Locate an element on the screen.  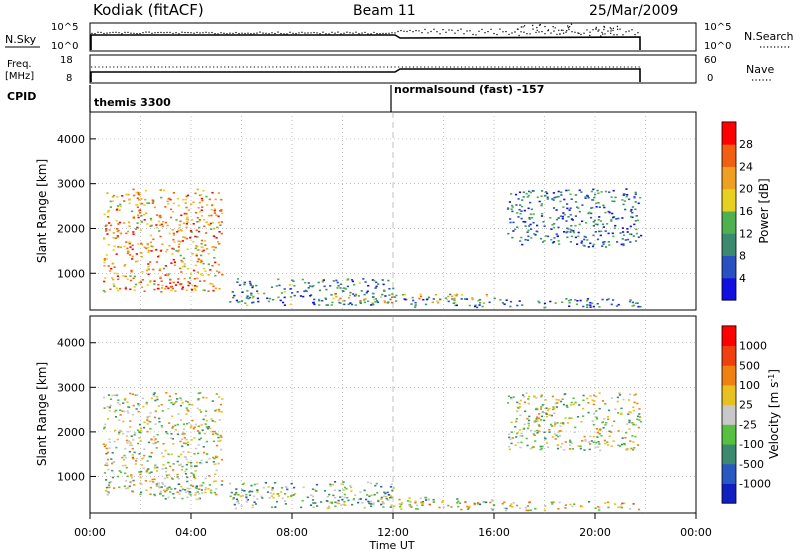
velocity-colorbar-segment is located at coordinates (729, 355).